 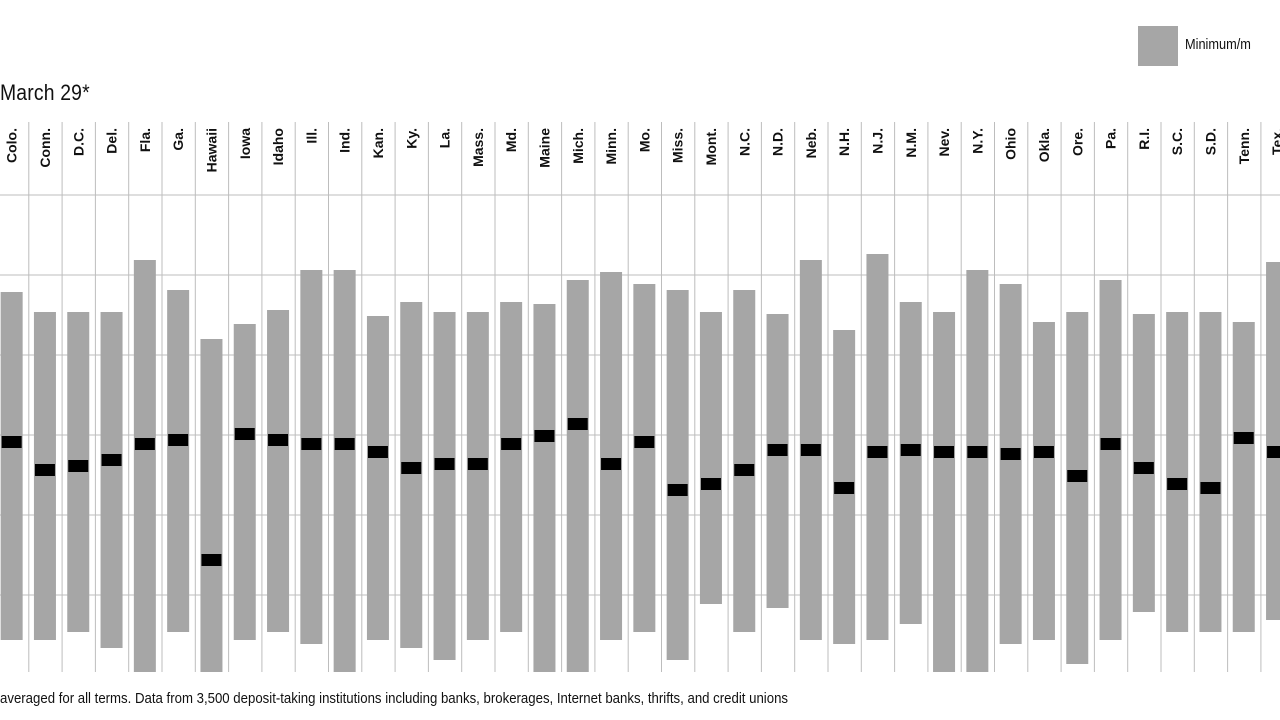 What do you see at coordinates (744, 142) in the screenshot?
I see `state-label: N.C.` at bounding box center [744, 142].